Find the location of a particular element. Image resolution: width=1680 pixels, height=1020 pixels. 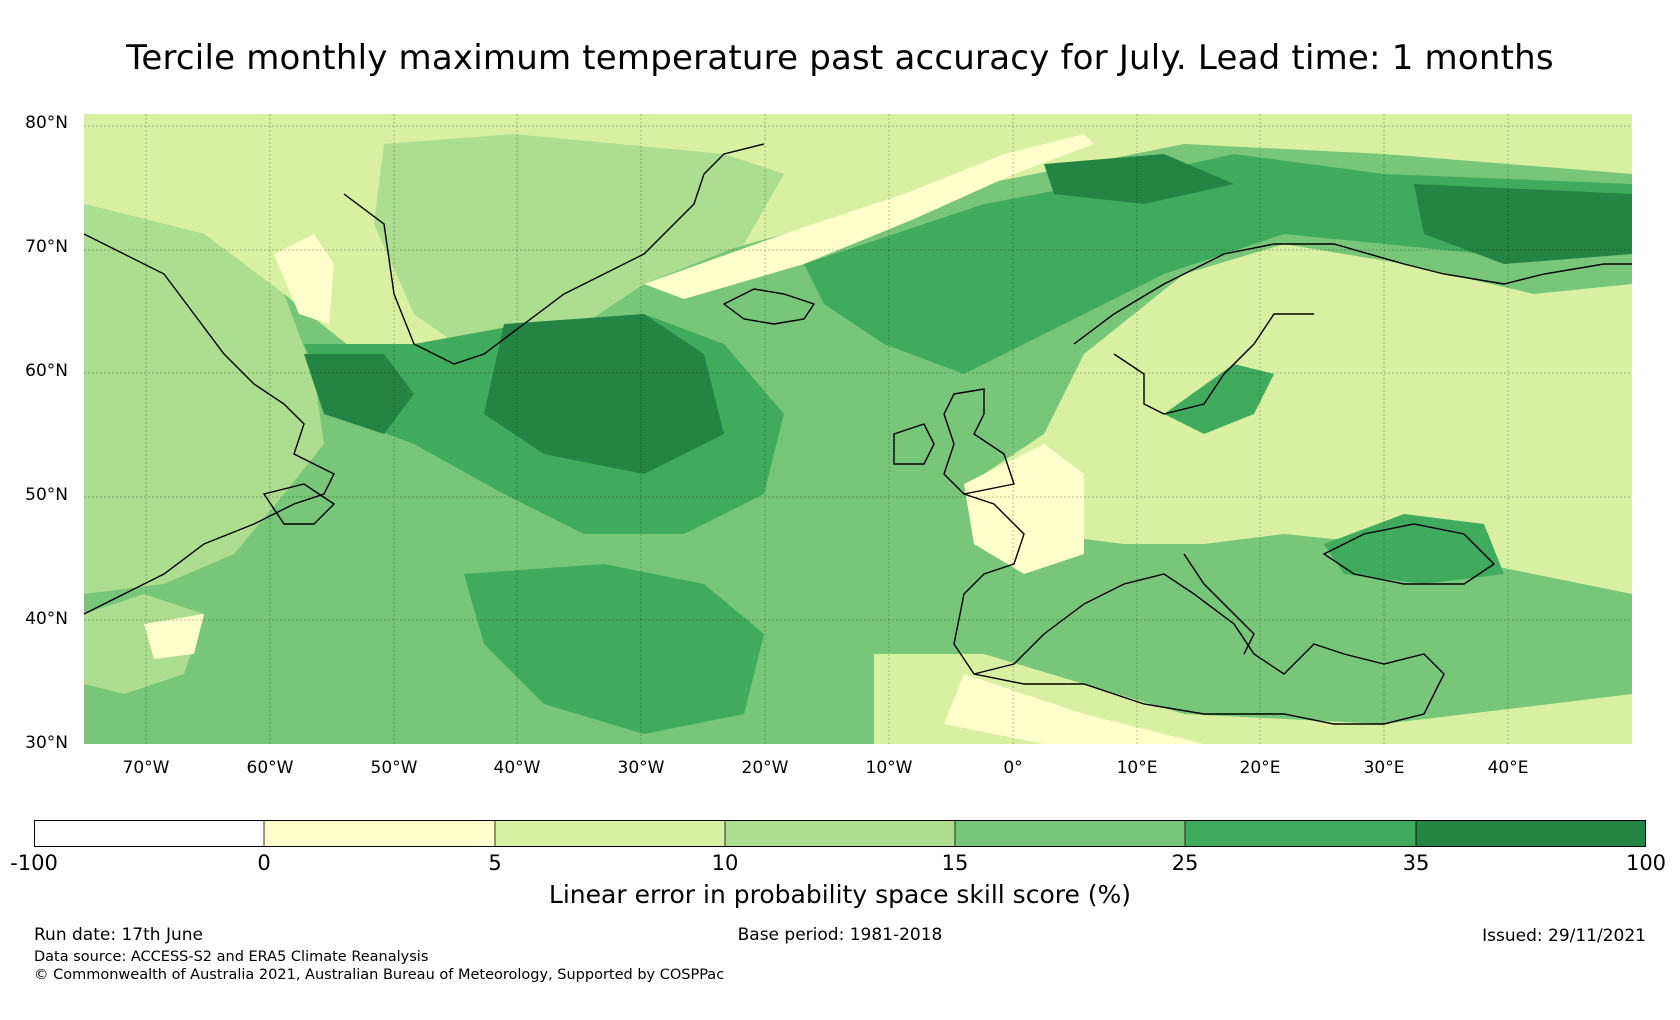

skill-region-scandinavia is located at coordinates (1308, 419).